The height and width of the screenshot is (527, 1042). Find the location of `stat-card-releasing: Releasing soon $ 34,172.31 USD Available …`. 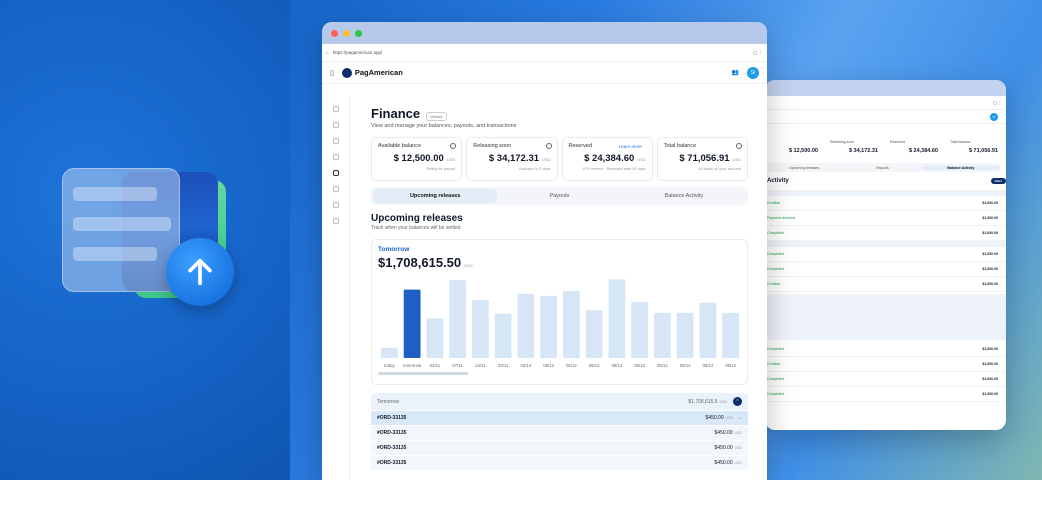

stat-card-releasing: Releasing soon $ 34,172.31 USD Available … is located at coordinates (512, 159).